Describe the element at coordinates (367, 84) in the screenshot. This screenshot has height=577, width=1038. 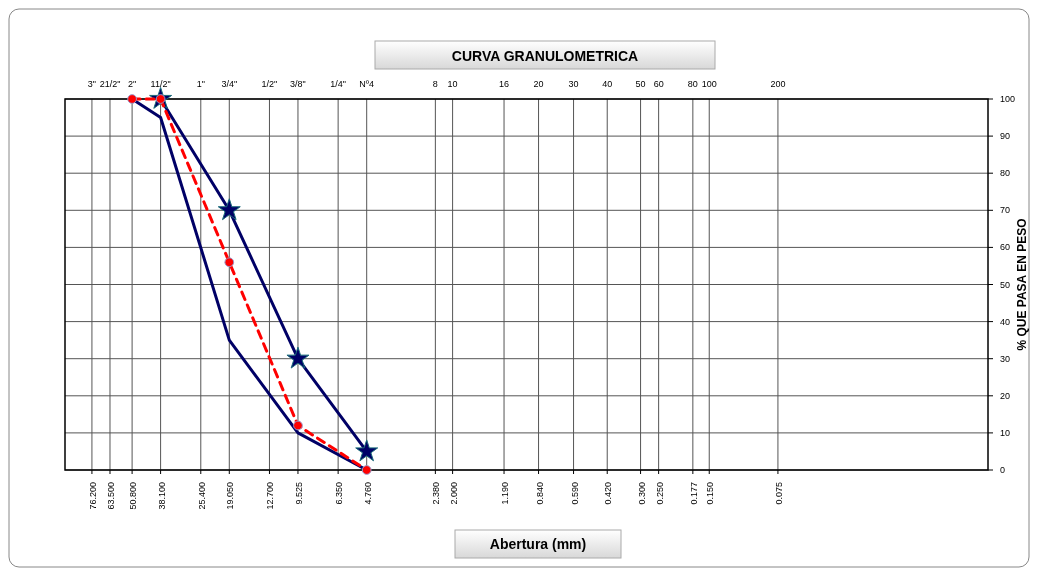
I see `text: Nº4` at that location.